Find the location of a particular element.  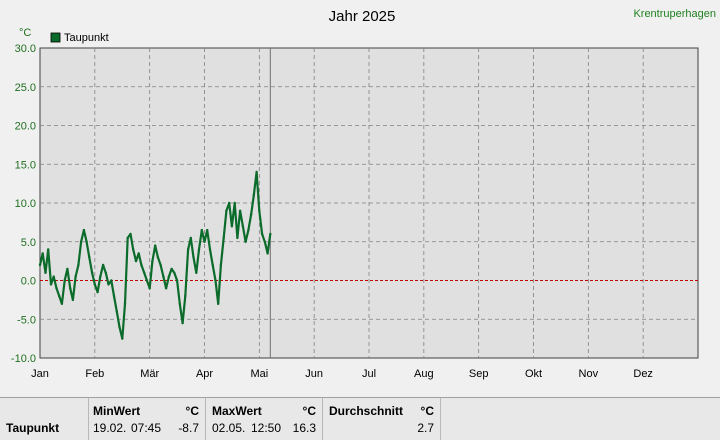

y-tick-label: -5.0 is located at coordinates (26, 320).